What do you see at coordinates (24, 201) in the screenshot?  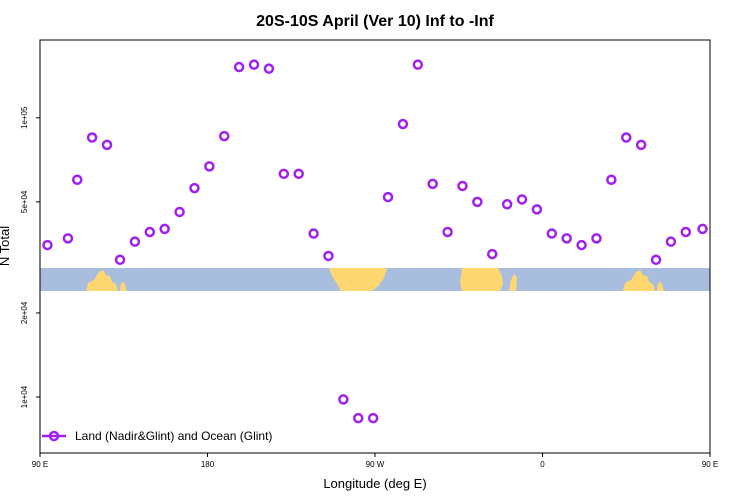 I see `y-tick-label: 5e+04` at bounding box center [24, 201].